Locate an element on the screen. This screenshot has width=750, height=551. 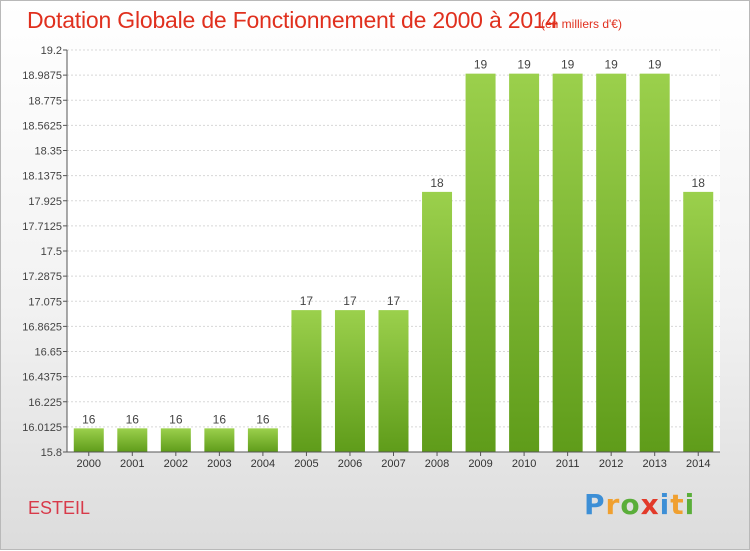
y-tick-label: 17.2875 is located at coordinates (42, 277).